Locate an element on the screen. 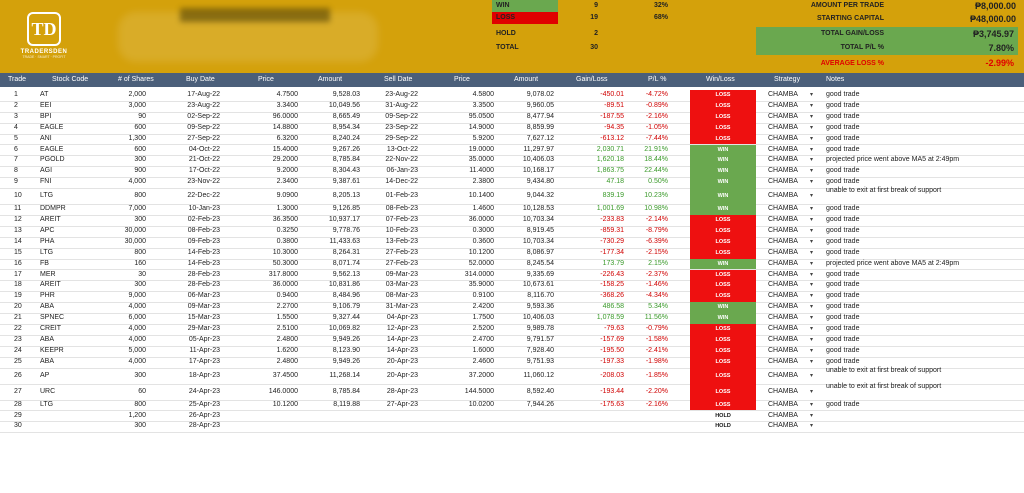  cell-shares: 800 is located at coordinates (140, 404).